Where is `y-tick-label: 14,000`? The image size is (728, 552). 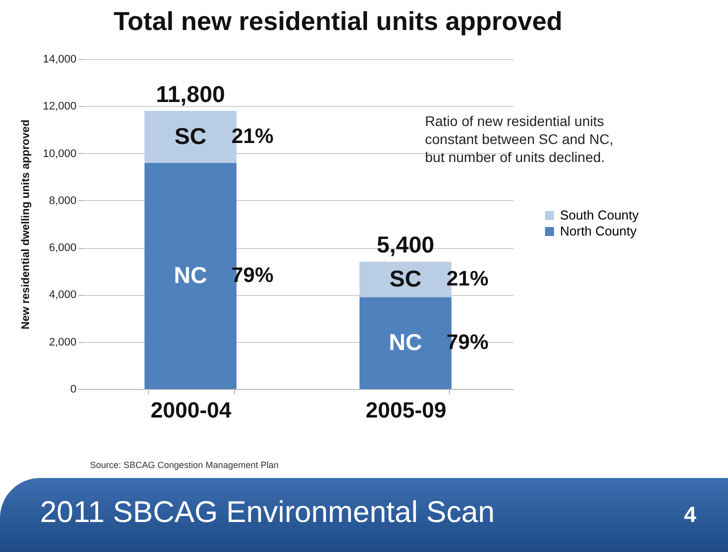 y-tick-label: 14,000 is located at coordinates (59, 60).